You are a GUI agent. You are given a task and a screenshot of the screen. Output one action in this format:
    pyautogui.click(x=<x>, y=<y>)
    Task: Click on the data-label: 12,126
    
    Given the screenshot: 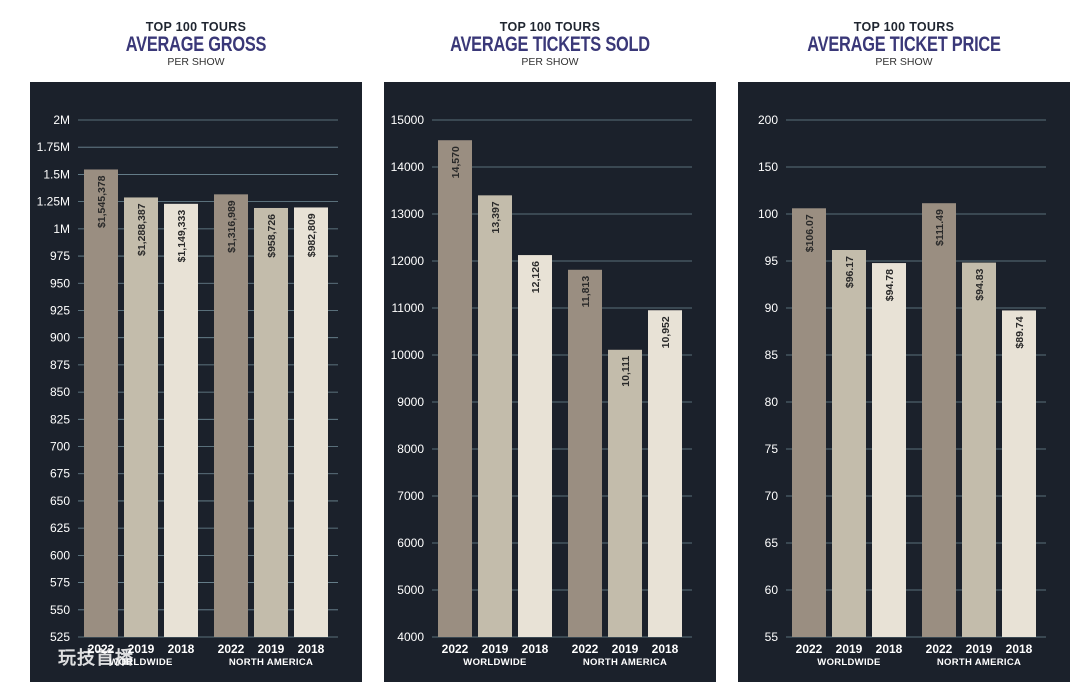 What is the action you would take?
    pyautogui.click(x=536, y=277)
    